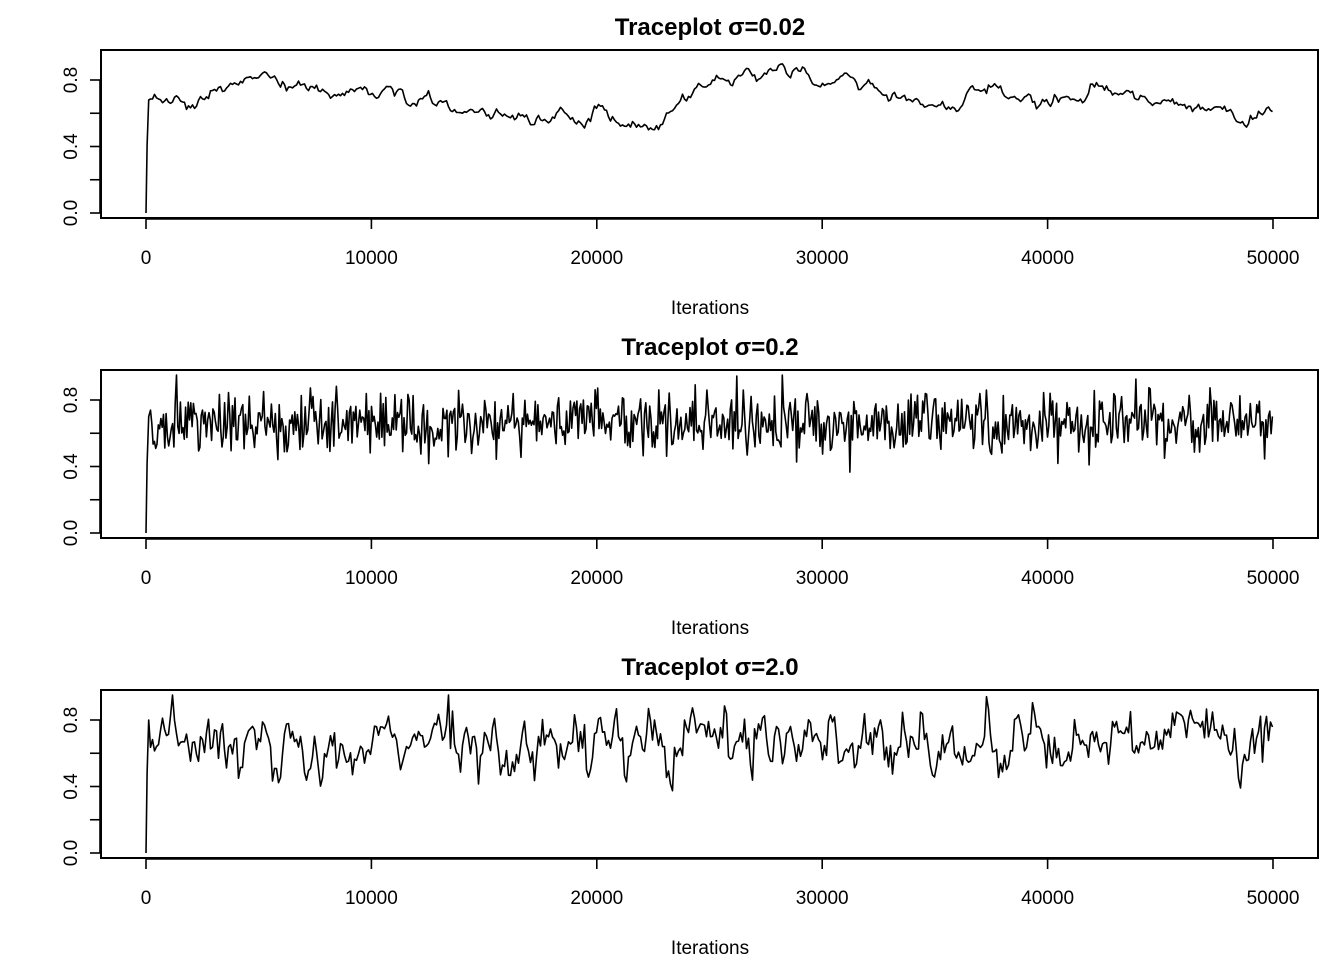 Image resolution: width=1344 pixels, height=960 pixels. Describe the element at coordinates (709, 667) in the screenshot. I see `chart-title: Traceplot σ=2.0` at that location.